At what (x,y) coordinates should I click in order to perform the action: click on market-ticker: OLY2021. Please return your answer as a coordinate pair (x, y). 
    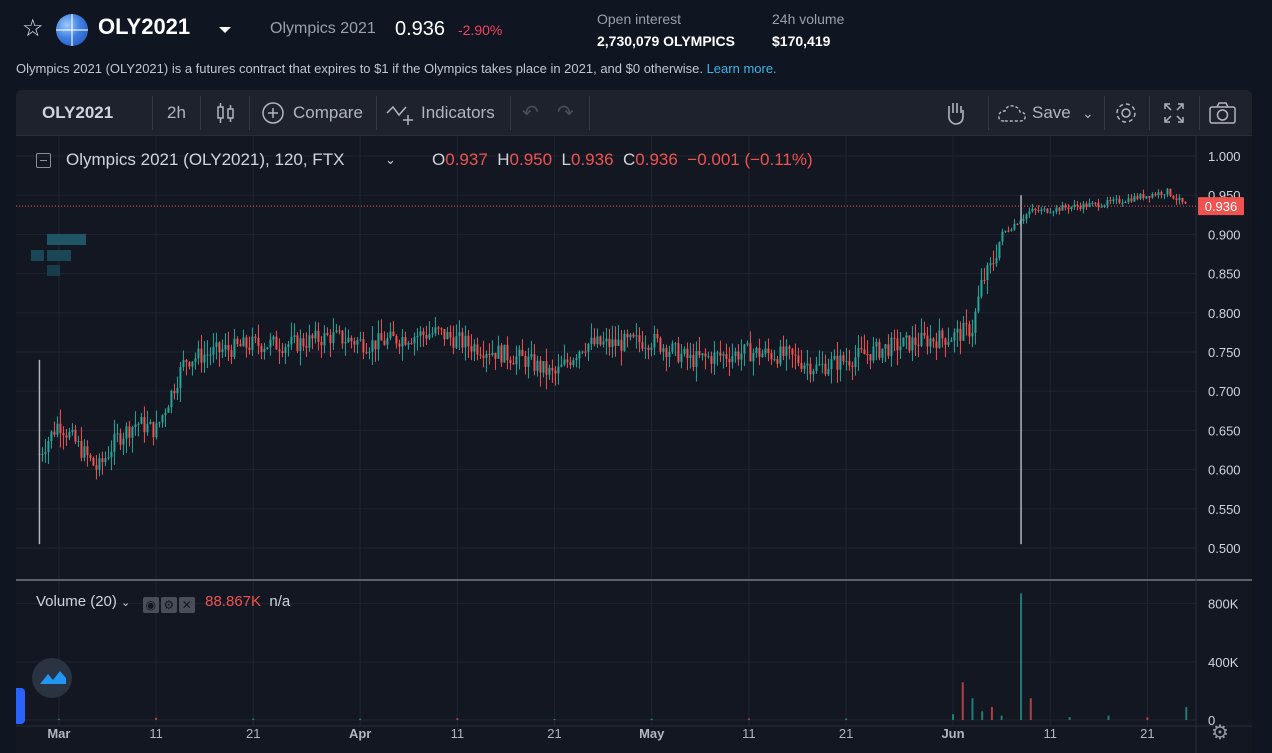
    Looking at the image, I should click on (144, 26).